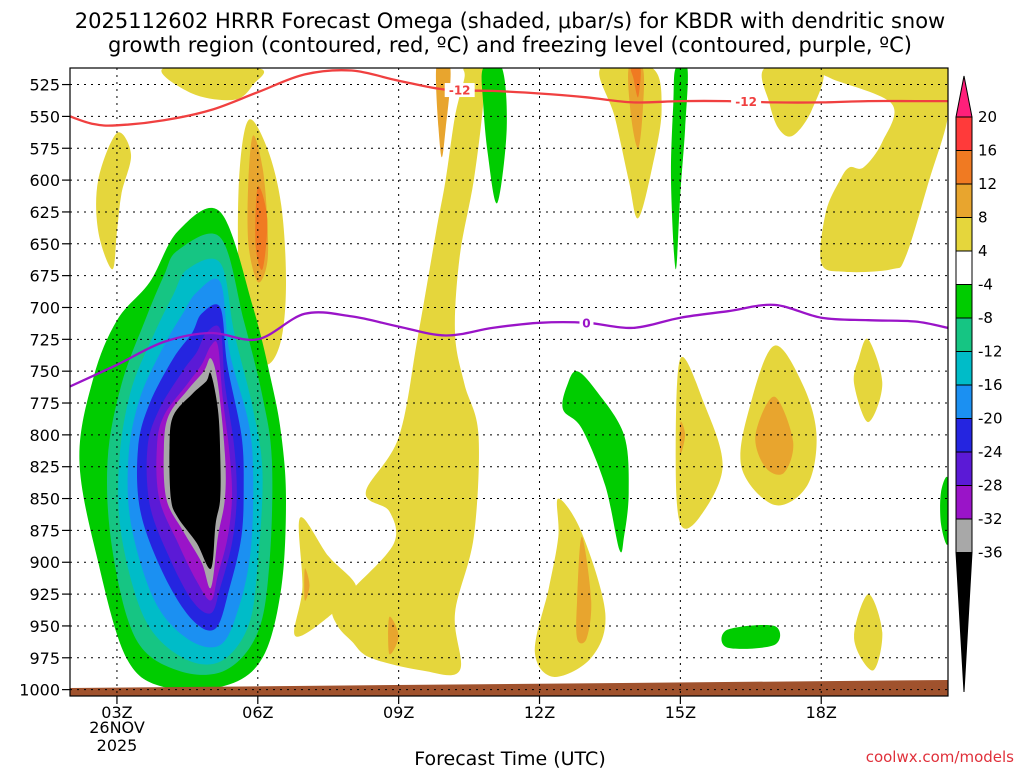  Describe the element at coordinates (680, 712) in the screenshot. I see `x-tick-label-15Z: 15Z` at that location.